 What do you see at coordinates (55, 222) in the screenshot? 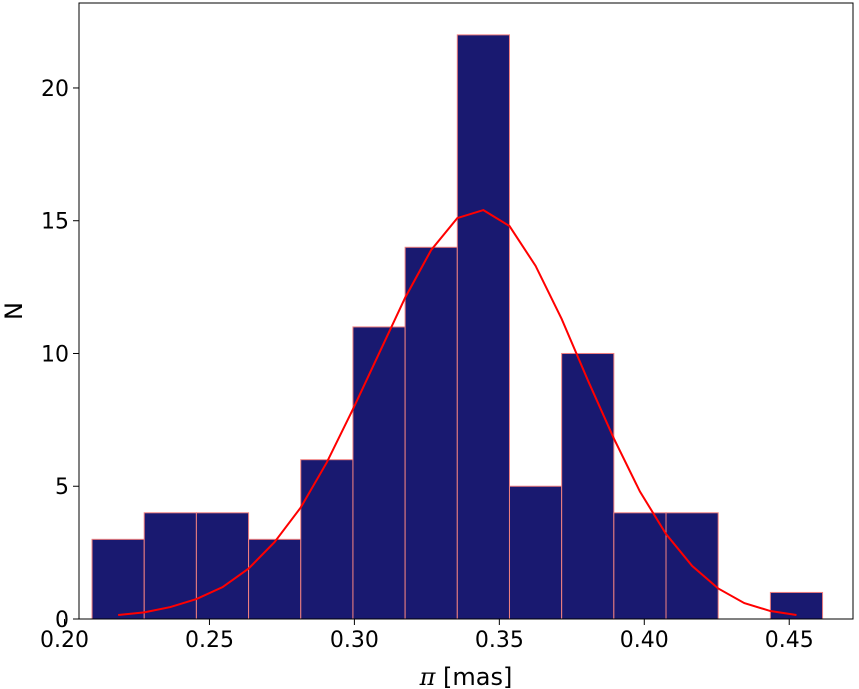
I see `y-tick-label: 15` at bounding box center [55, 222].